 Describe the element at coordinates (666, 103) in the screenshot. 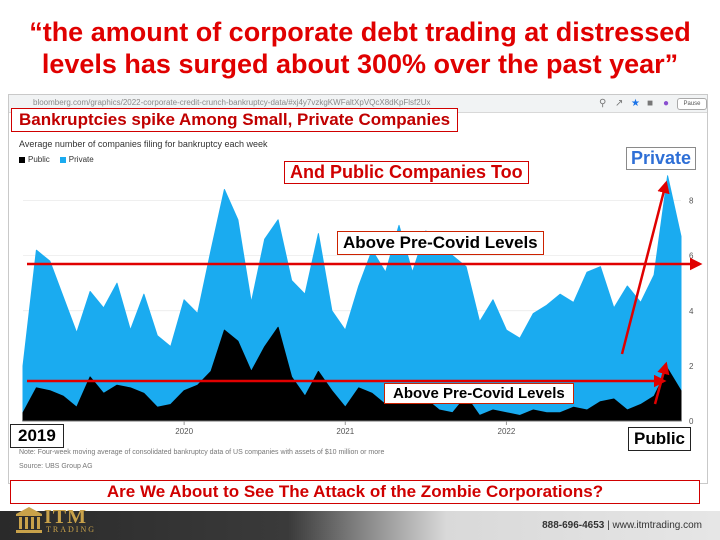

I see `profile-icon: ●` at that location.